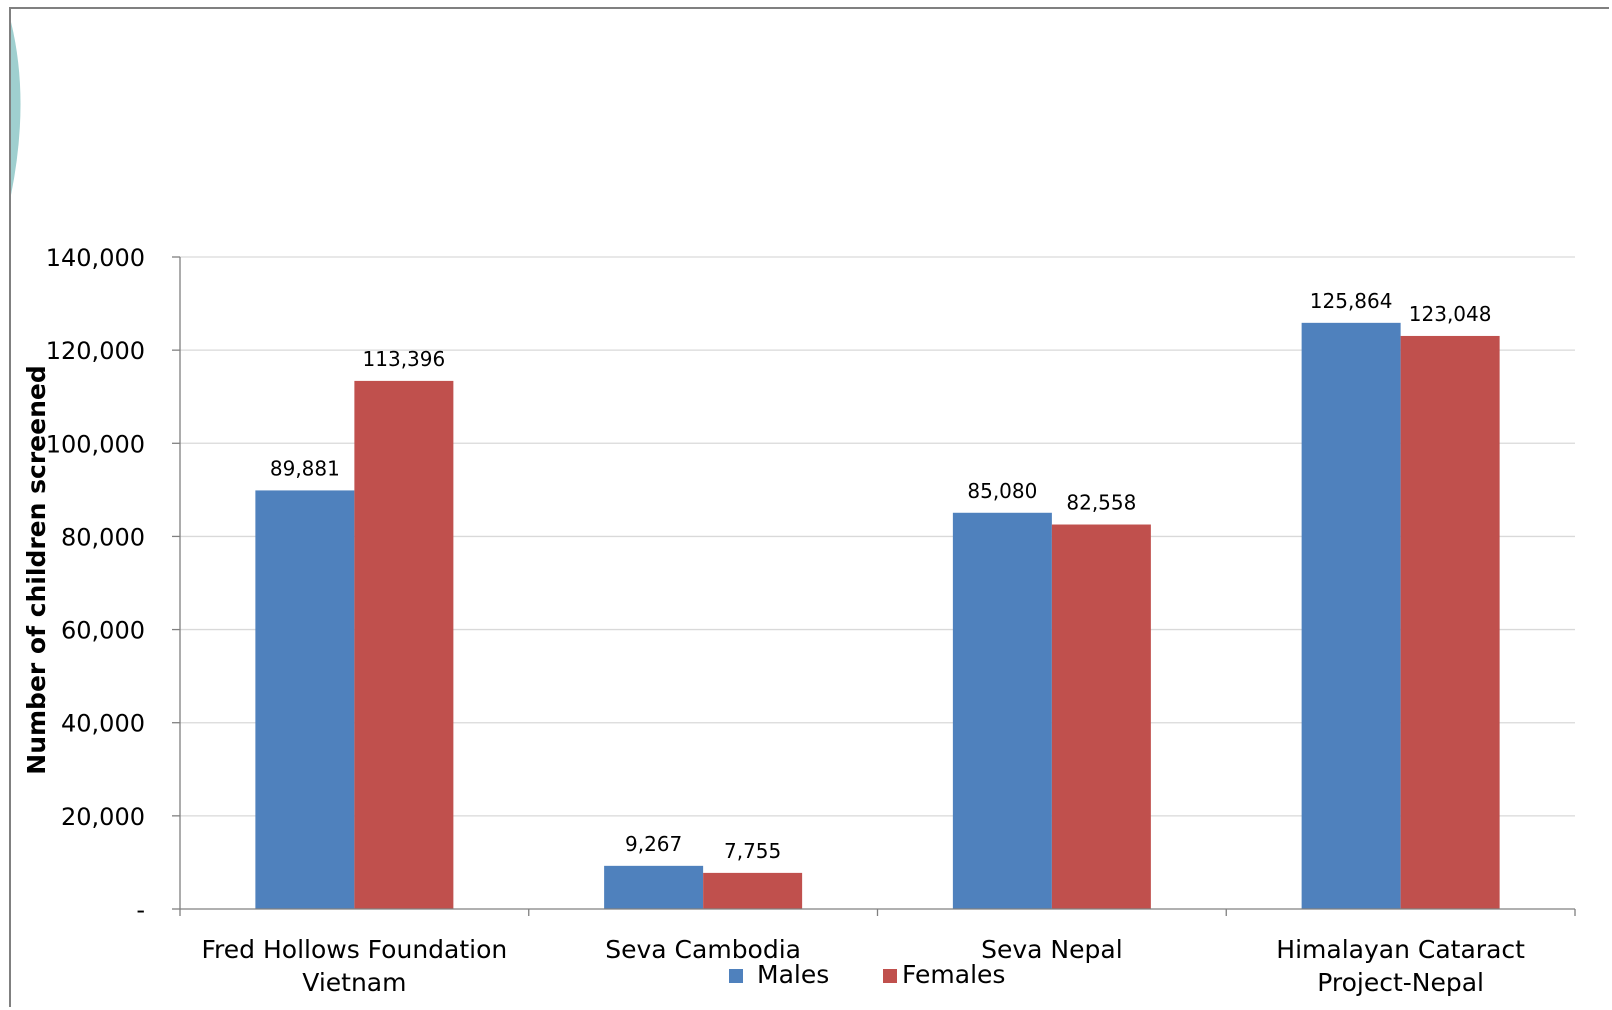 The image size is (1612, 1010). I want to click on data-label-males-1: 89,881, so click(305, 468).